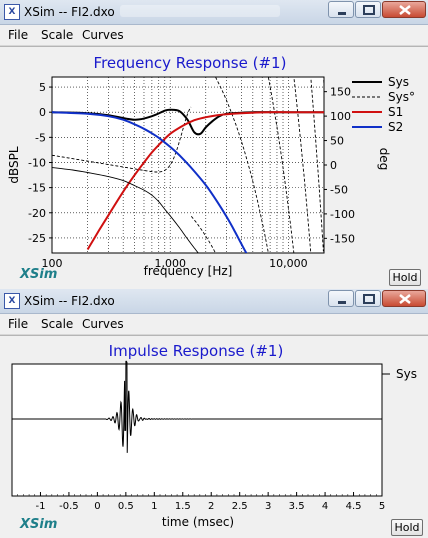 The width and height of the screenshot is (428, 538). Describe the element at coordinates (190, 63) in the screenshot. I see `chart-title: Frequency Response (#1)` at that location.